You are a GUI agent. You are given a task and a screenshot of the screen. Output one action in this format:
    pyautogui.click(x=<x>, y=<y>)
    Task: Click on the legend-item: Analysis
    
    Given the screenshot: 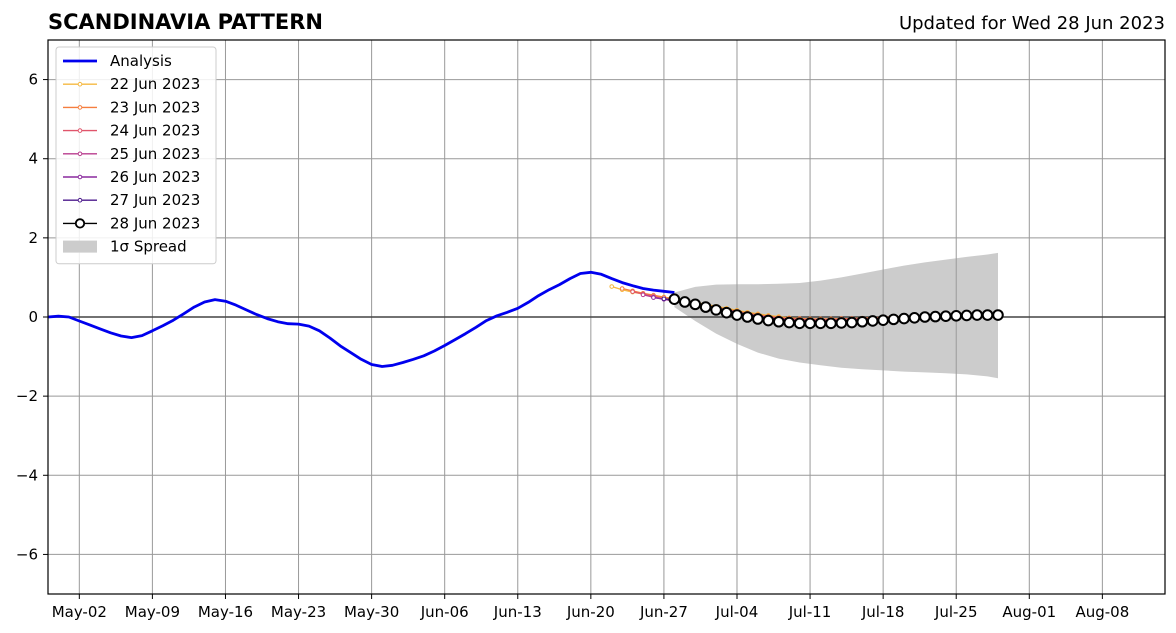 What is the action you would take?
    pyautogui.click(x=117, y=61)
    